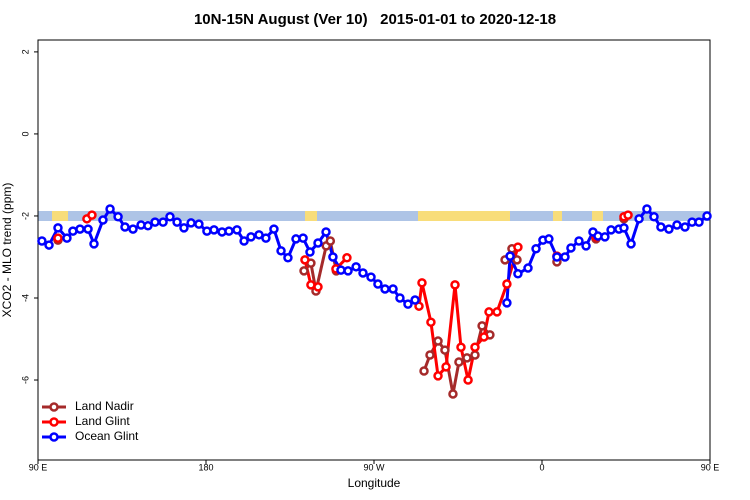 This screenshot has height=500, width=750. I want to click on y-tick-label: -2, so click(25, 216).